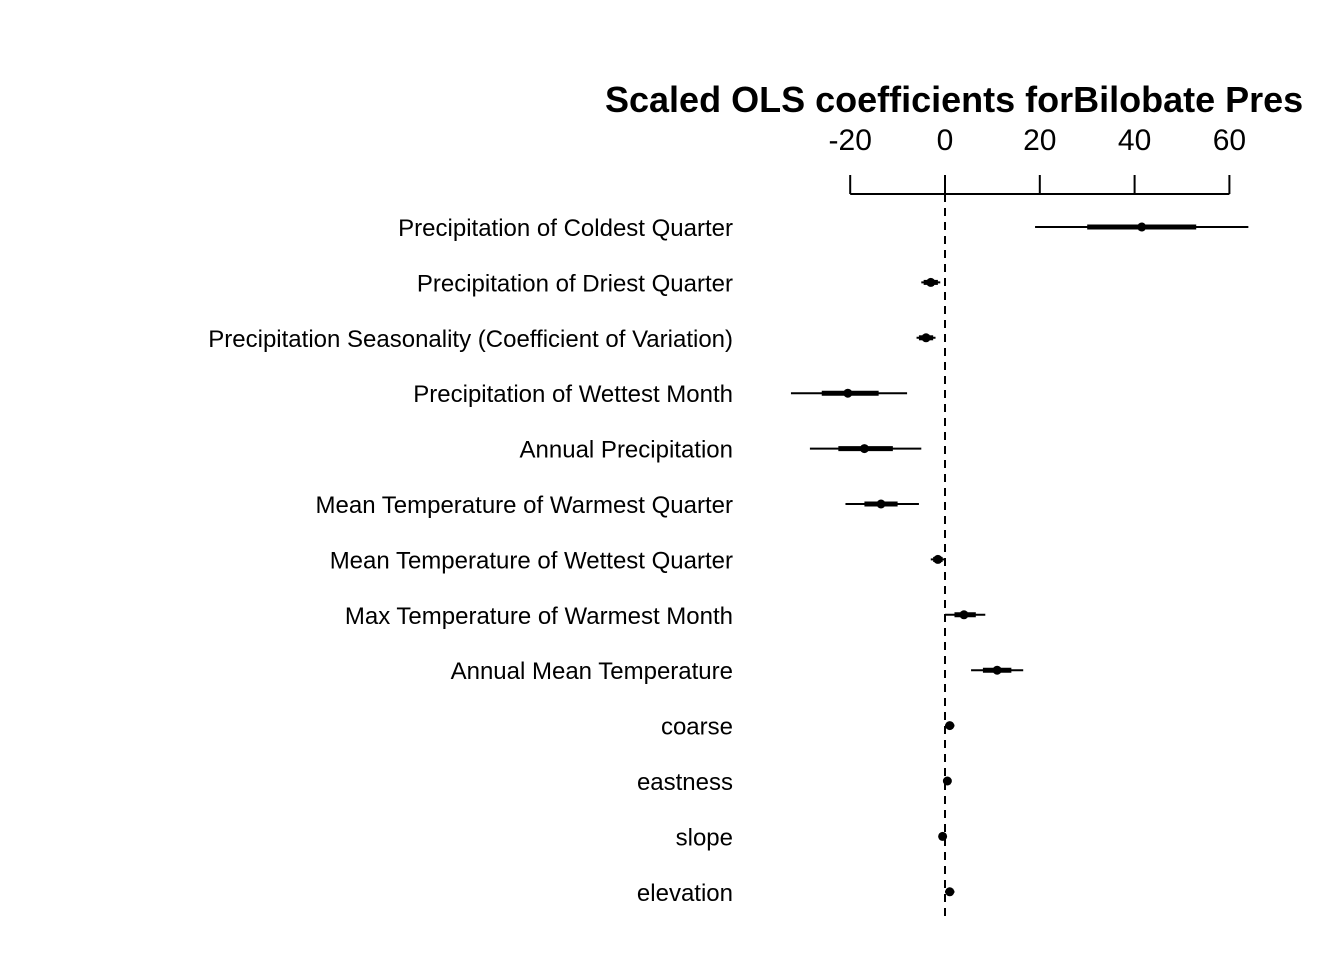  Describe the element at coordinates (1134, 140) in the screenshot. I see `x-tick-label: 40` at that location.